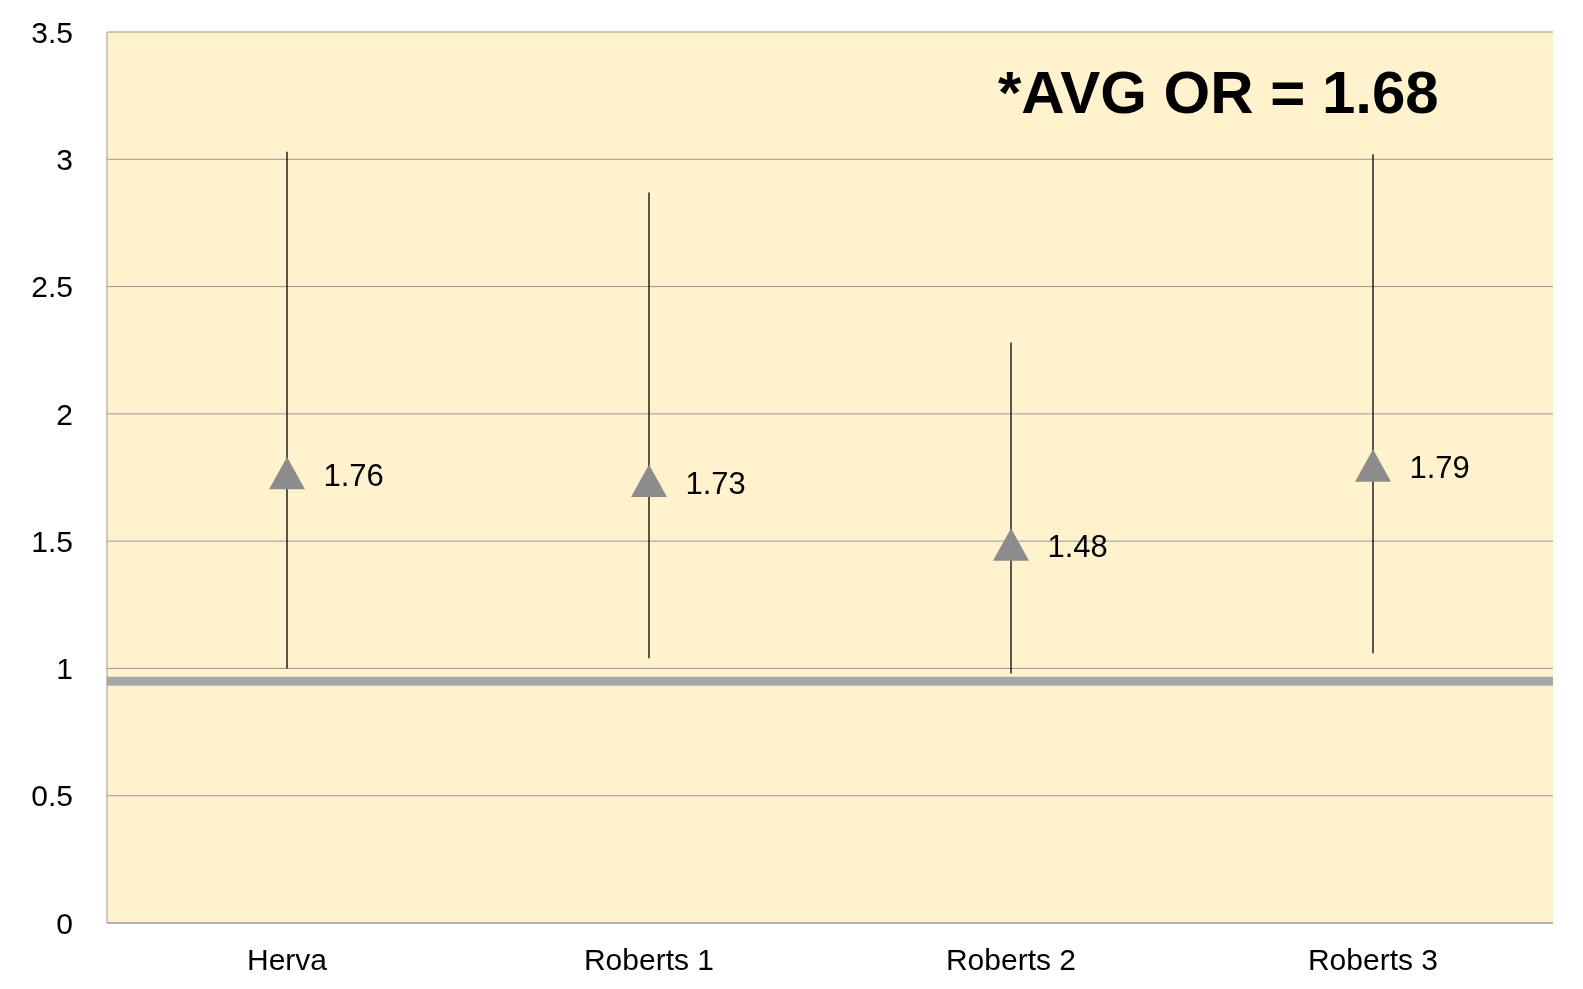  What do you see at coordinates (52, 541) in the screenshot?
I see `y-tick-label: 1.5` at bounding box center [52, 541].